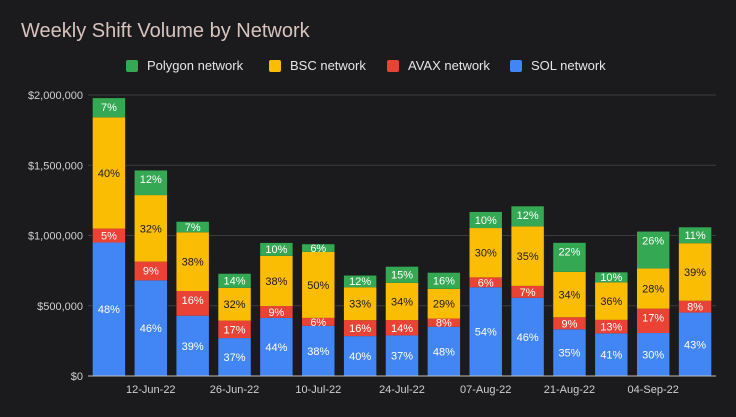  What do you see at coordinates (485, 390) in the screenshot?
I see `x-tick-label: 07-Aug-22` at bounding box center [485, 390].